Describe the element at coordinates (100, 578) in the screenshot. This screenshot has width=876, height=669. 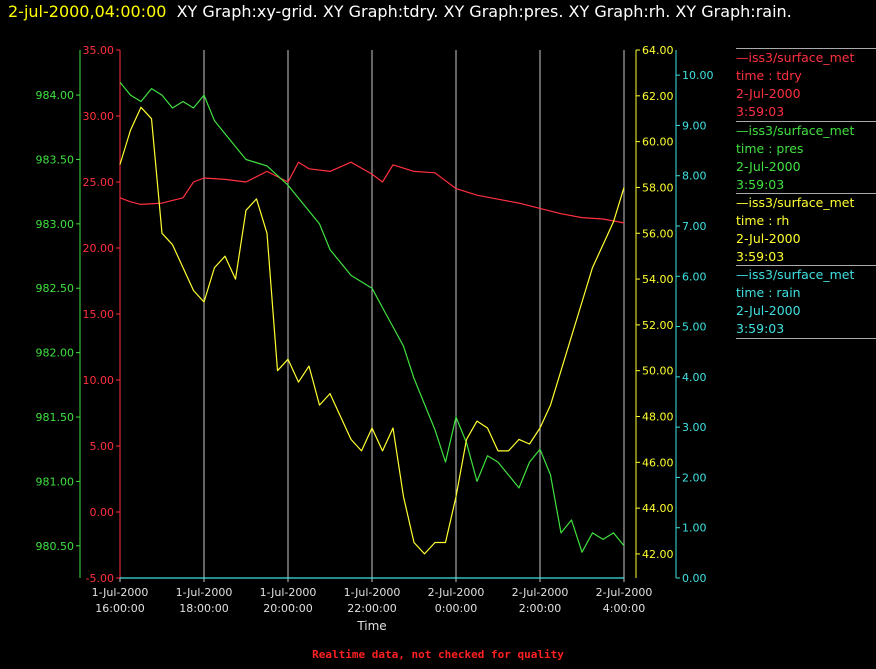
I see `tdry-tick-label: -5.00` at that location.